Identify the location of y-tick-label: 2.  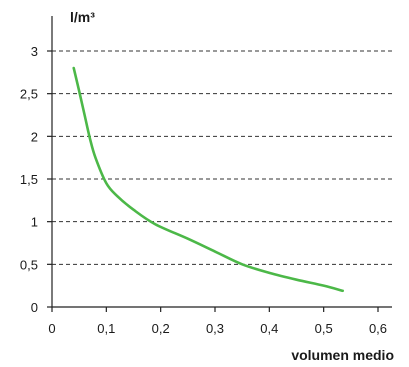
(34, 136).